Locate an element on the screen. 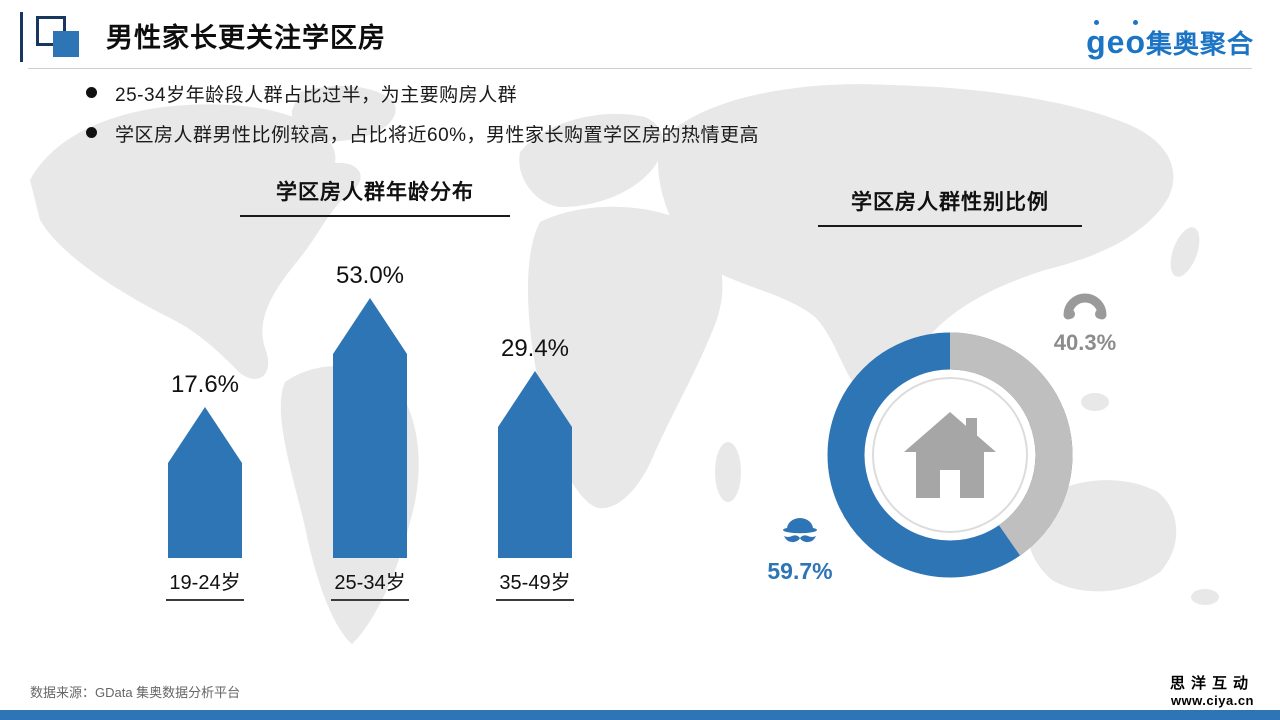 This screenshot has height=720, width=1280. donut-inner-ring is located at coordinates (950, 455).